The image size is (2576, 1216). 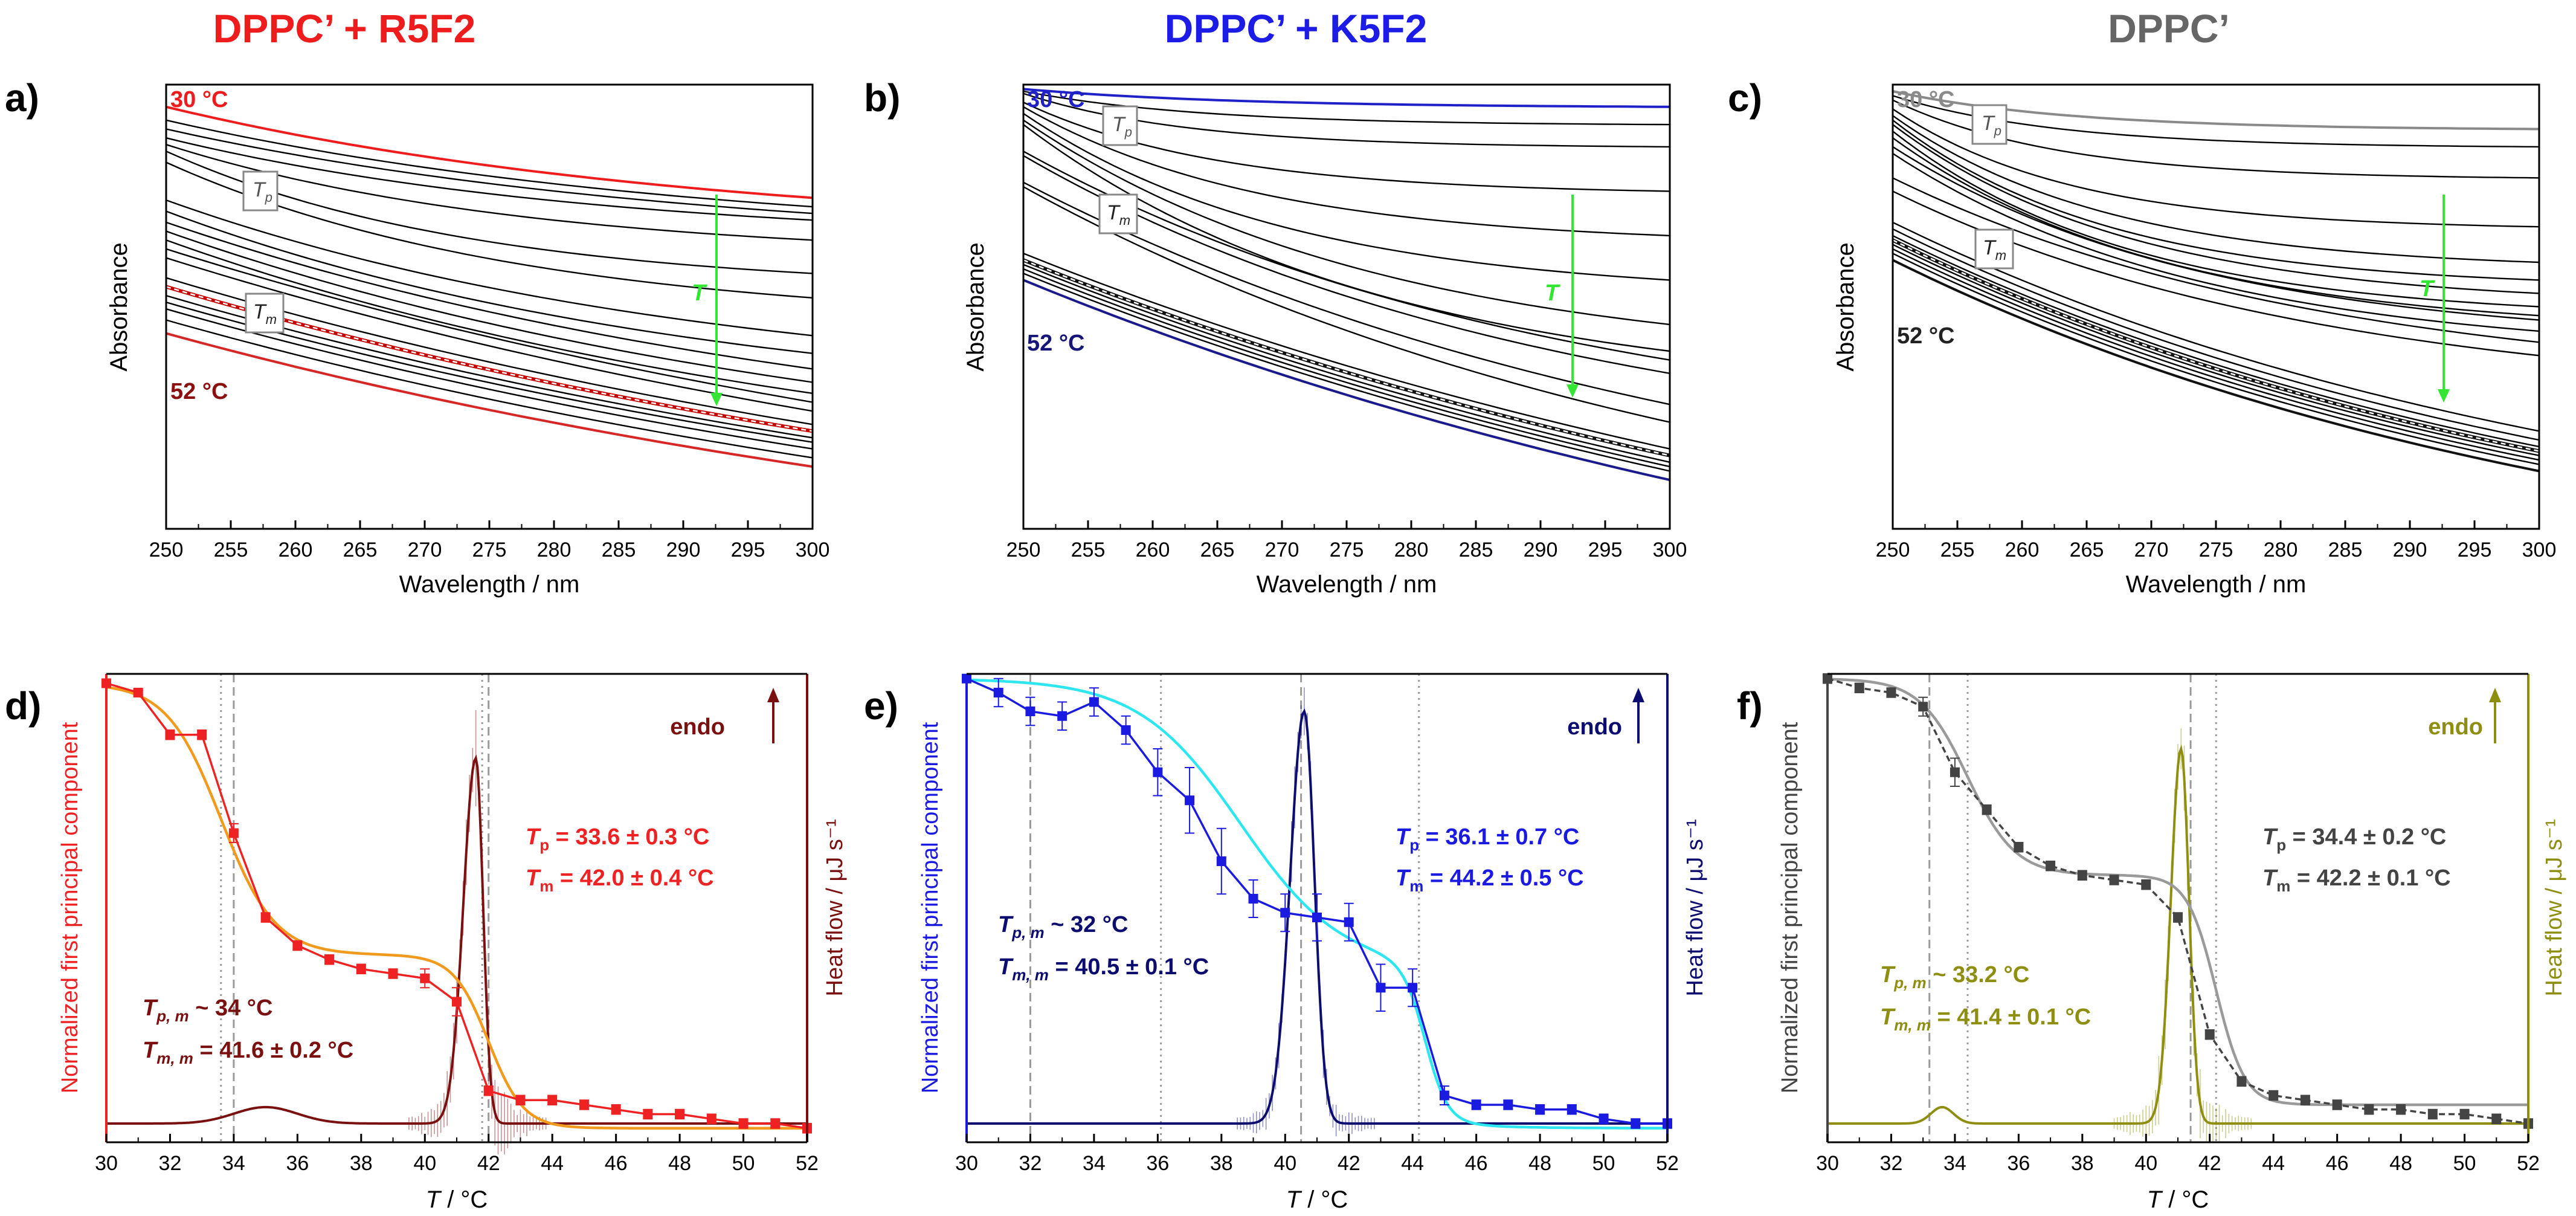 I want to click on x-tick-label: 32, so click(x=1892, y=1163).